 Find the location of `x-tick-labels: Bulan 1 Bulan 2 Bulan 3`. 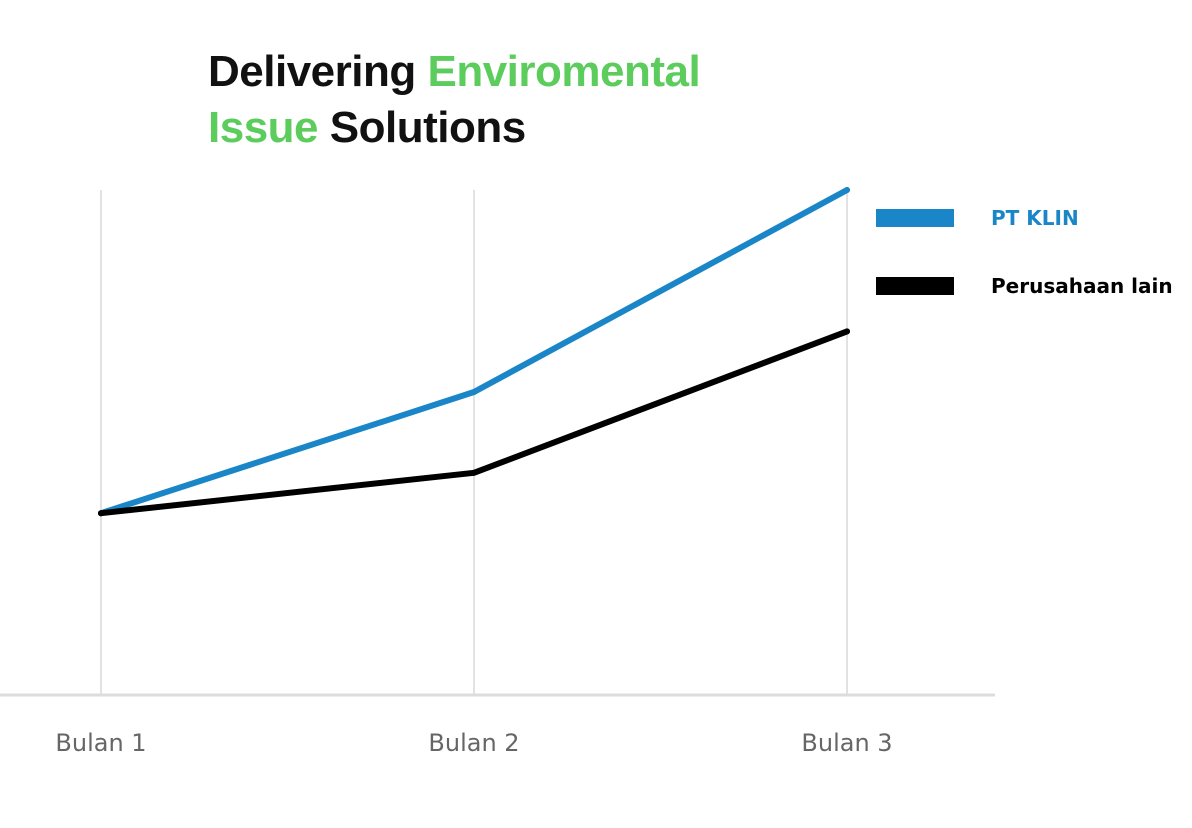

x-tick-labels: Bulan 1 Bulan 2 Bulan 3 is located at coordinates (473, 743).